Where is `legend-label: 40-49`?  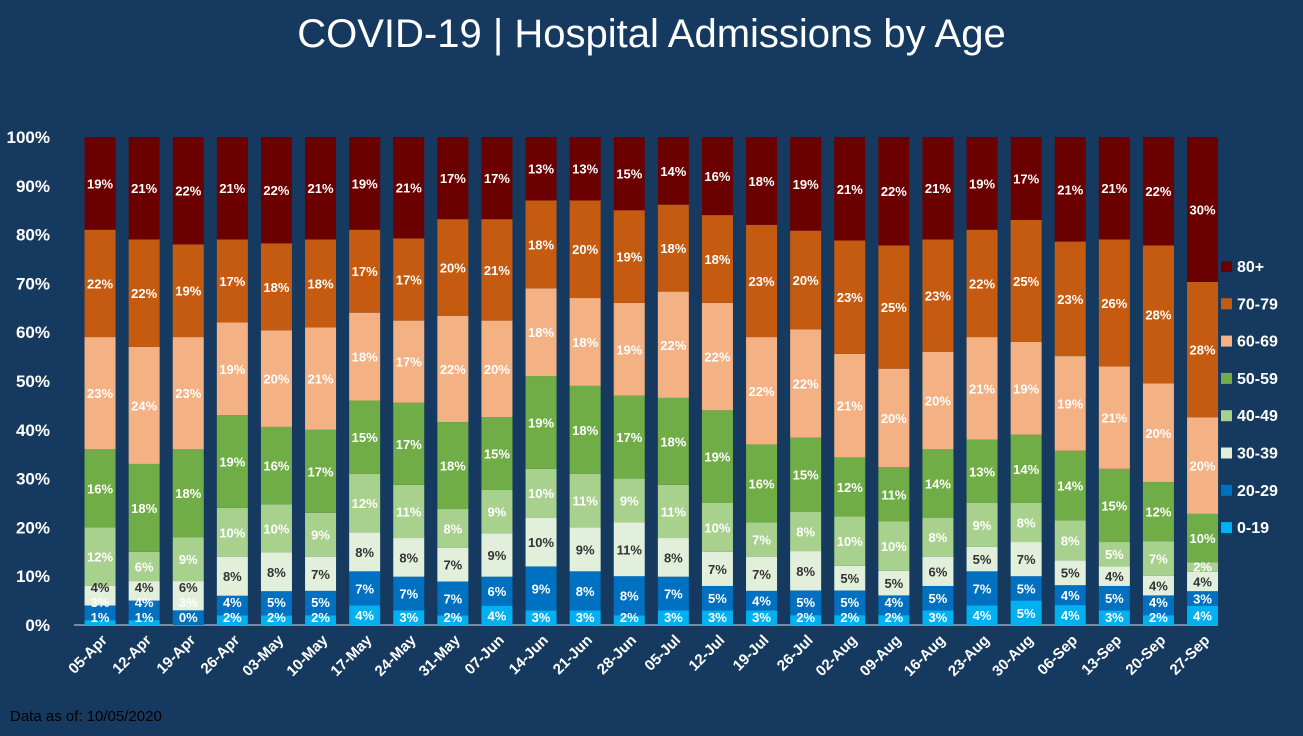
legend-label: 40-49 is located at coordinates (1257, 416).